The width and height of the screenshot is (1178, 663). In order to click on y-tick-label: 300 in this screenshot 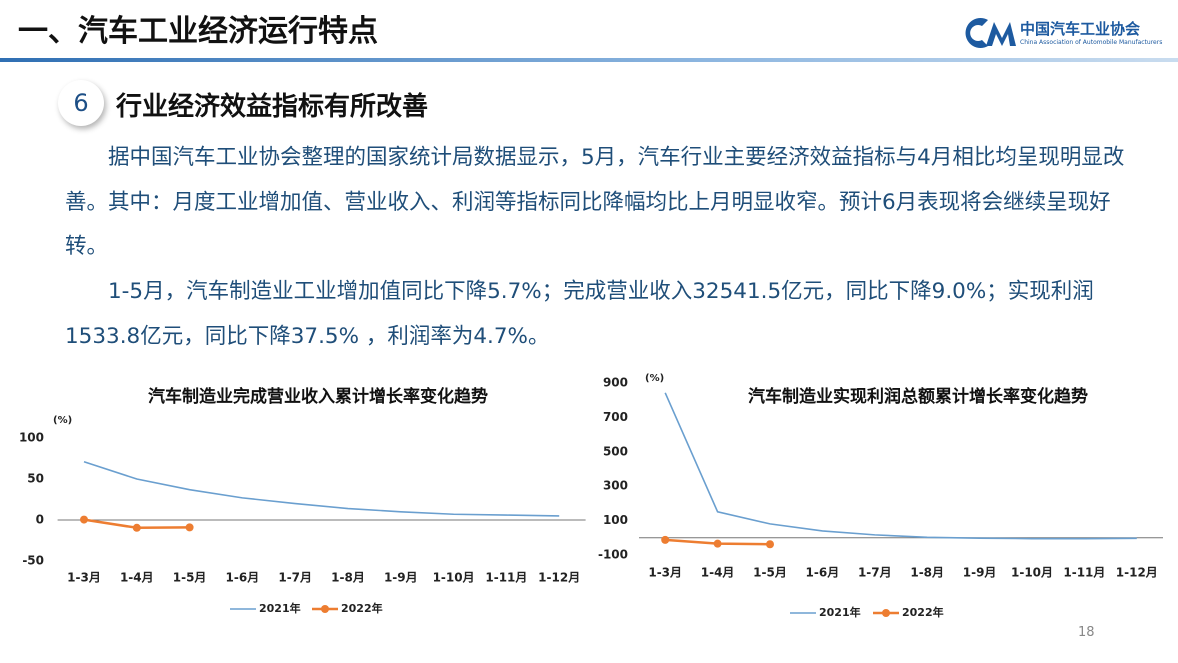, I will do `click(615, 486)`.